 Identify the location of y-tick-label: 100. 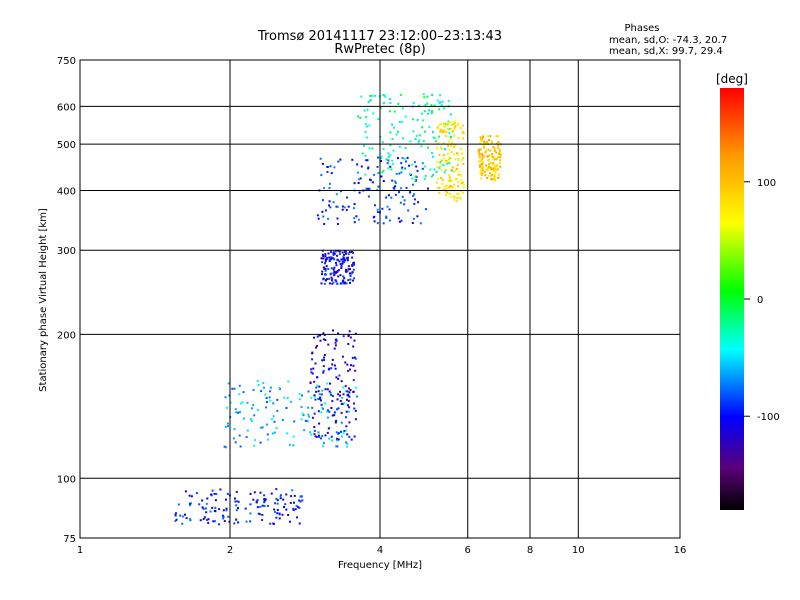
(66, 479).